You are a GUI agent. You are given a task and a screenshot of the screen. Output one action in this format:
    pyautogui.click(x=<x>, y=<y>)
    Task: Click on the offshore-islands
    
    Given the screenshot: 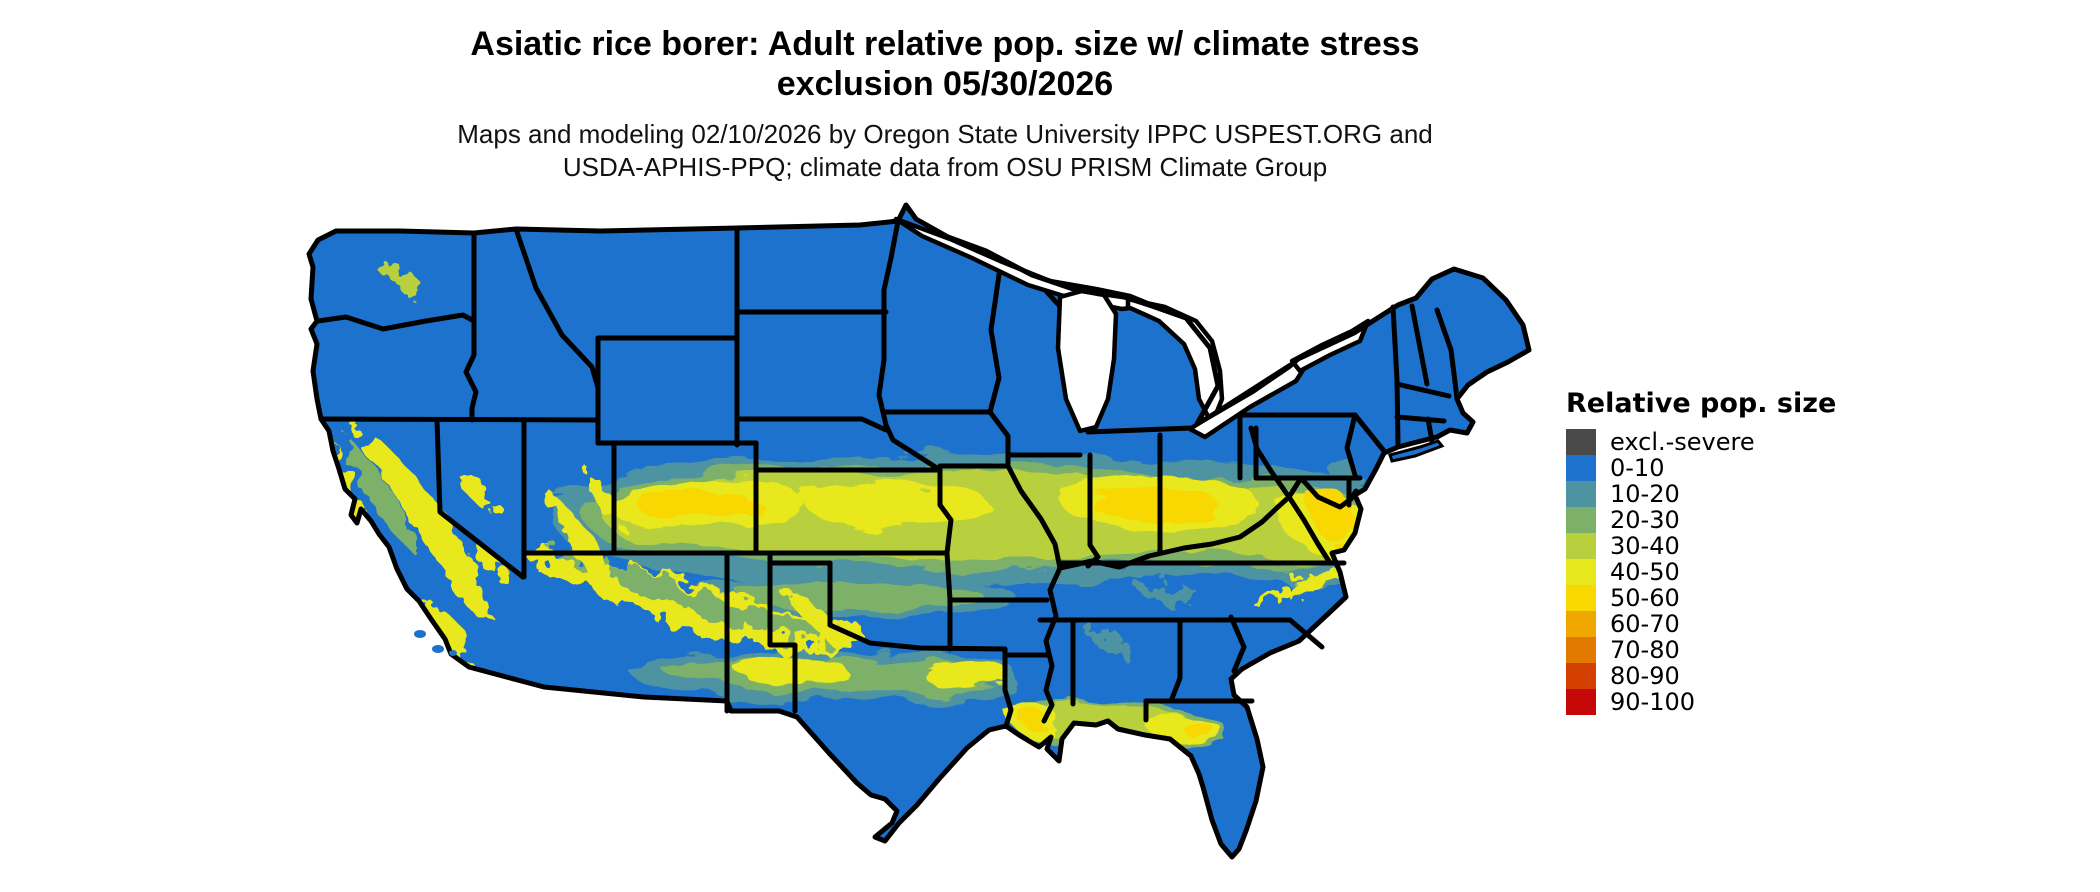 What is the action you would take?
    pyautogui.click(x=929, y=547)
    